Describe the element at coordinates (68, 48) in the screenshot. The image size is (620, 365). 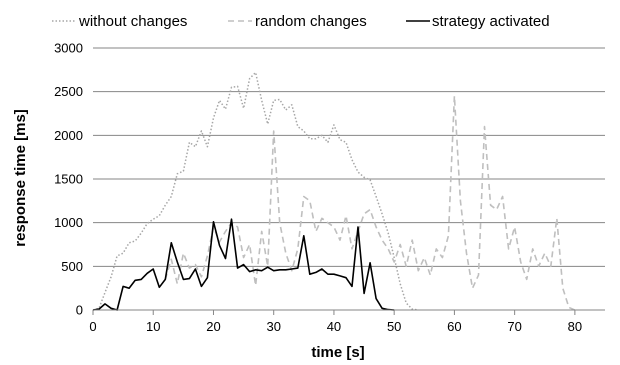
I see `y-tick-label: 3000` at that location.